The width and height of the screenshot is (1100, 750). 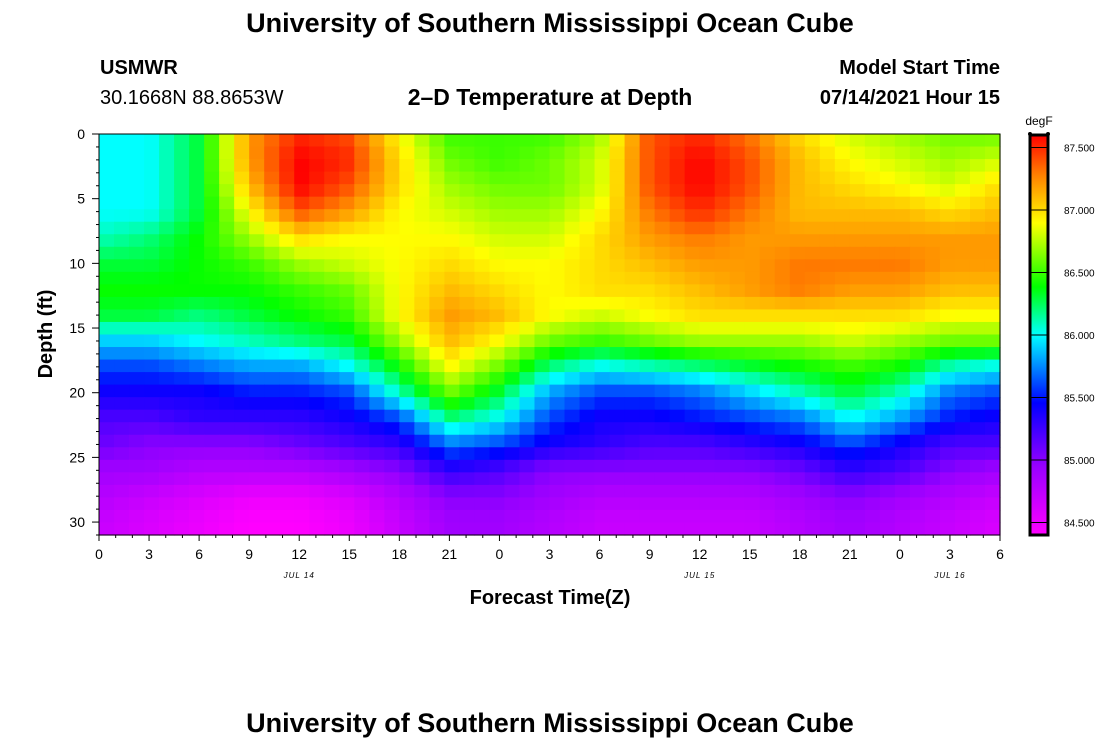 What do you see at coordinates (77, 263) in the screenshot?
I see `y-tick-label: 10` at bounding box center [77, 263].